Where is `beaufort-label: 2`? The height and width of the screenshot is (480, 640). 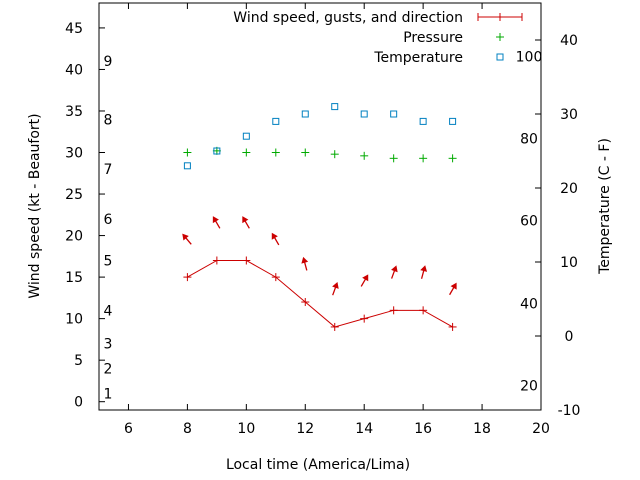
beaufort-label: 2 is located at coordinates (108, 369).